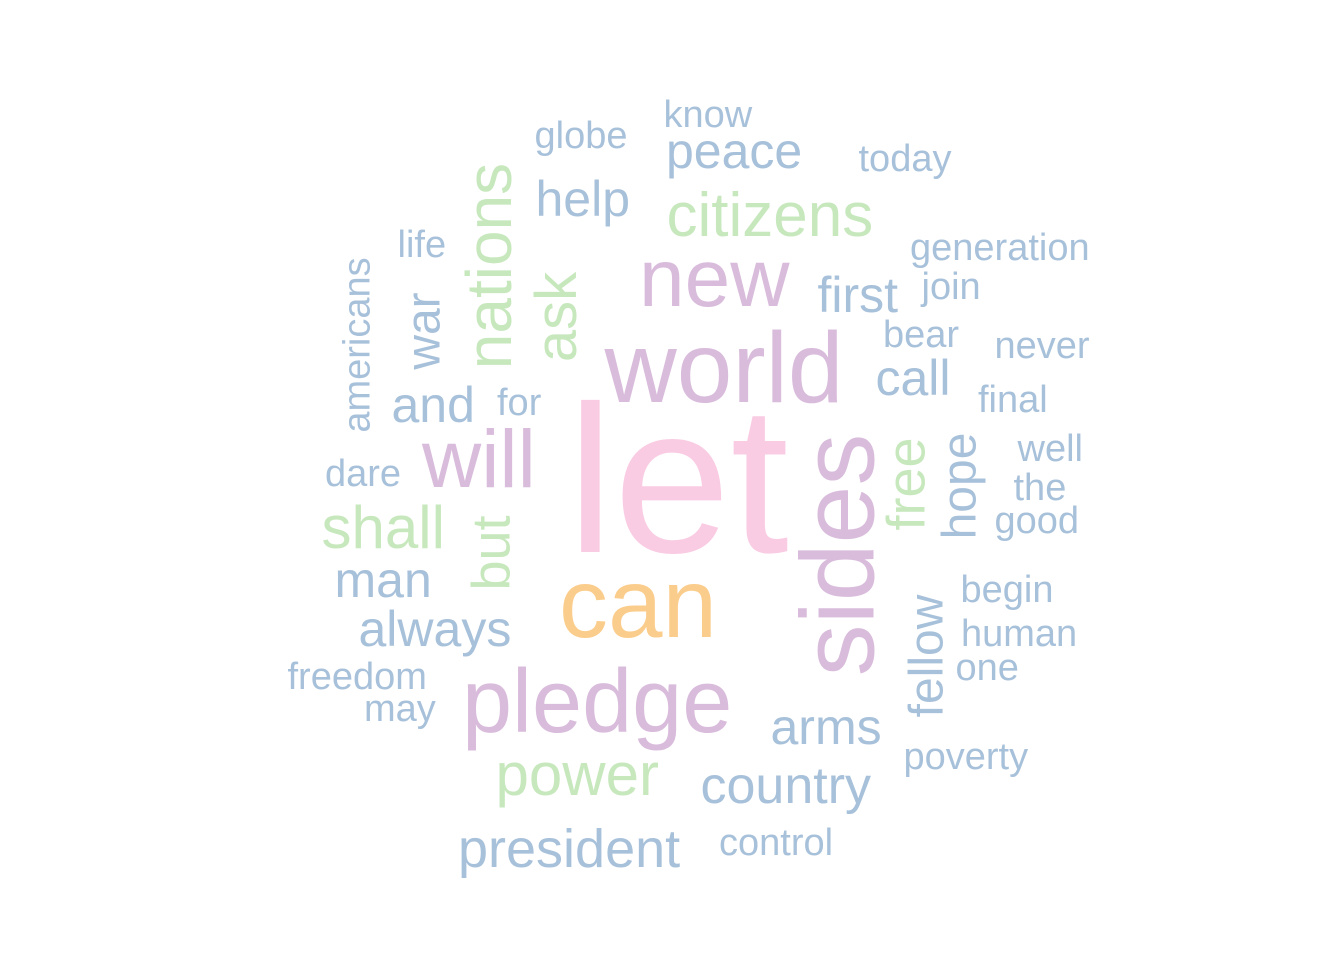  What do you see at coordinates (363, 474) in the screenshot?
I see `word-dare: dare` at bounding box center [363, 474].